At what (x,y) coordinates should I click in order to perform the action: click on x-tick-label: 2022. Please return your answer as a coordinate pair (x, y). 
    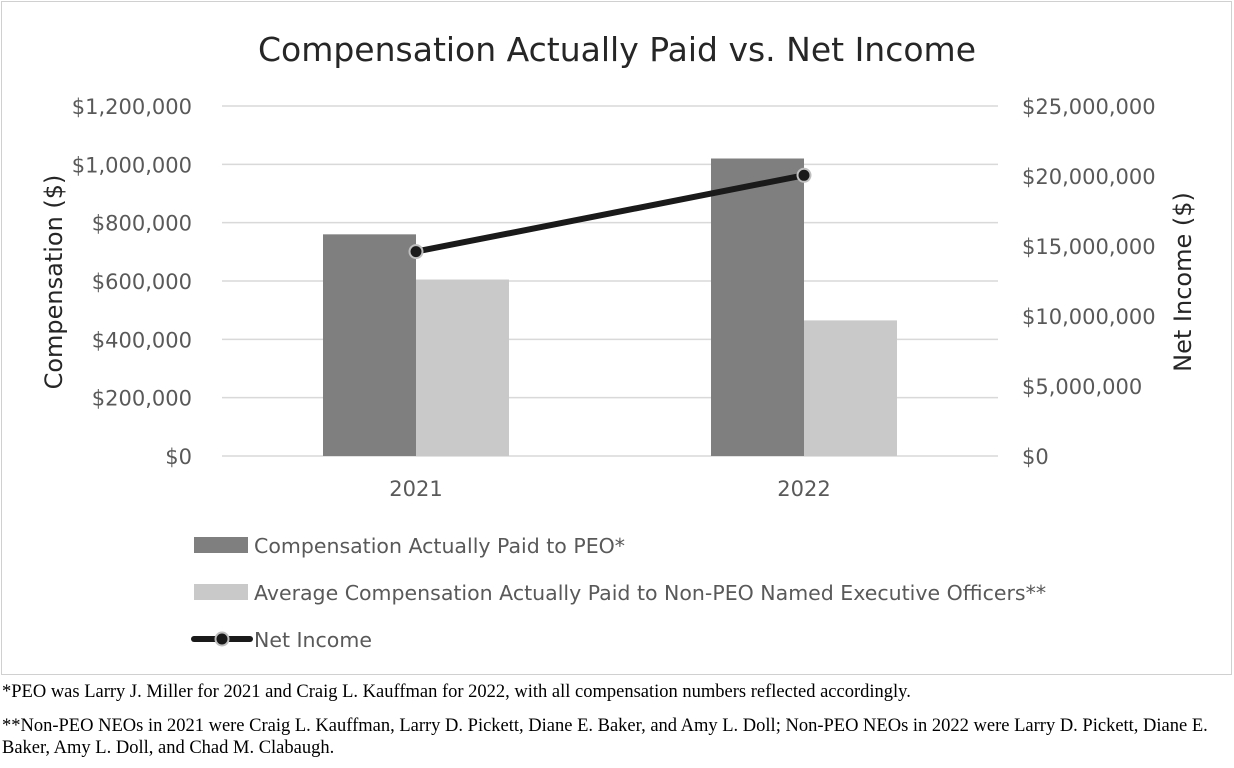
    Looking at the image, I should click on (803, 489).